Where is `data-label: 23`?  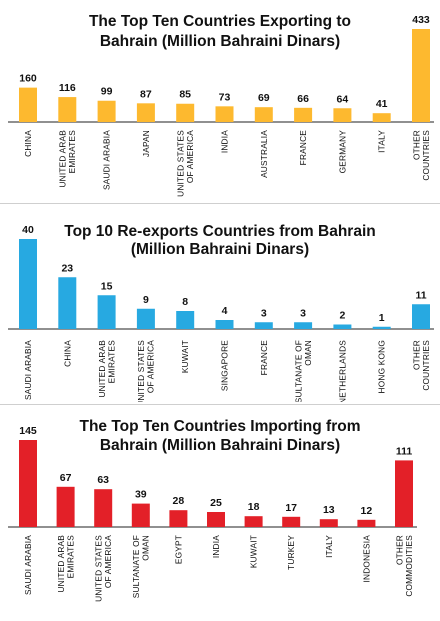
data-label: 23 is located at coordinates (67, 268).